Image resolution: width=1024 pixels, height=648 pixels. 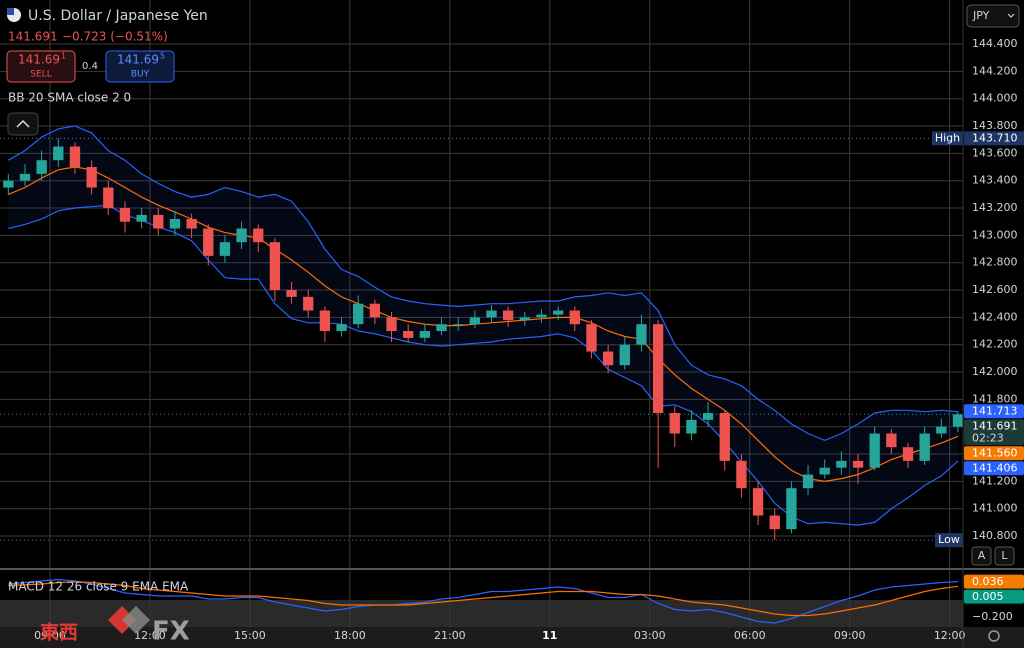 What do you see at coordinates (995, 508) in the screenshot?
I see `y-tick-label: 141.000` at bounding box center [995, 508].